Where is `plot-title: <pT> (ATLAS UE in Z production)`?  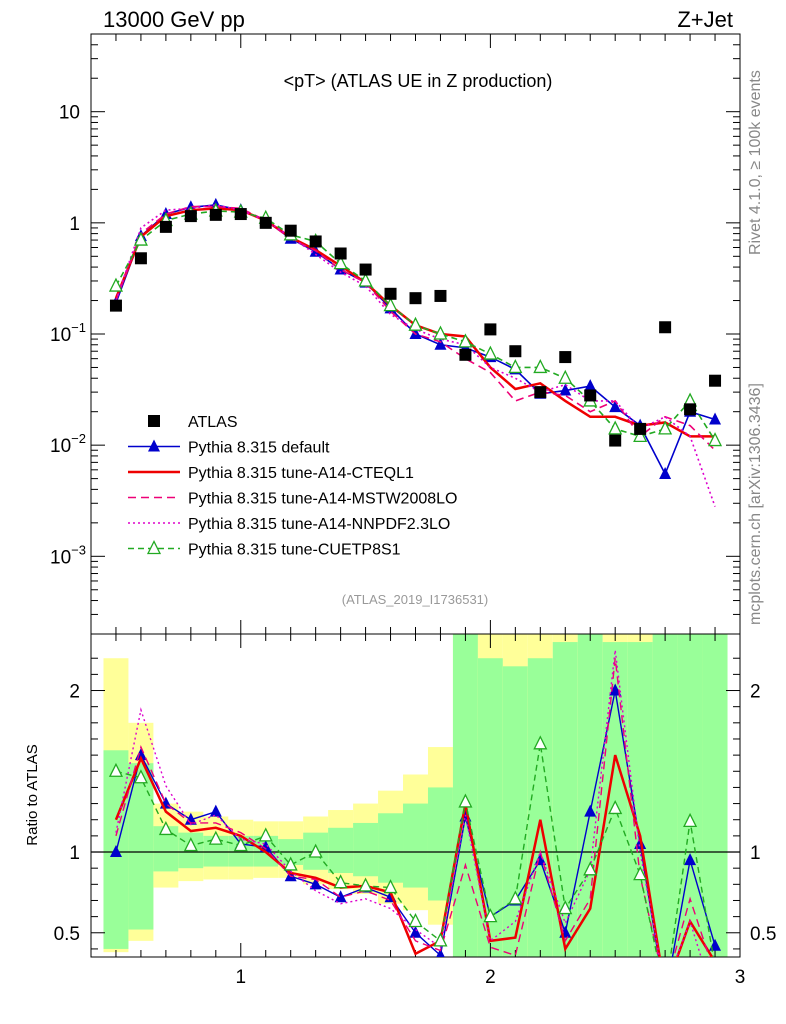
plot-title: <pT> (ATLAS UE in Z production) is located at coordinates (418, 81).